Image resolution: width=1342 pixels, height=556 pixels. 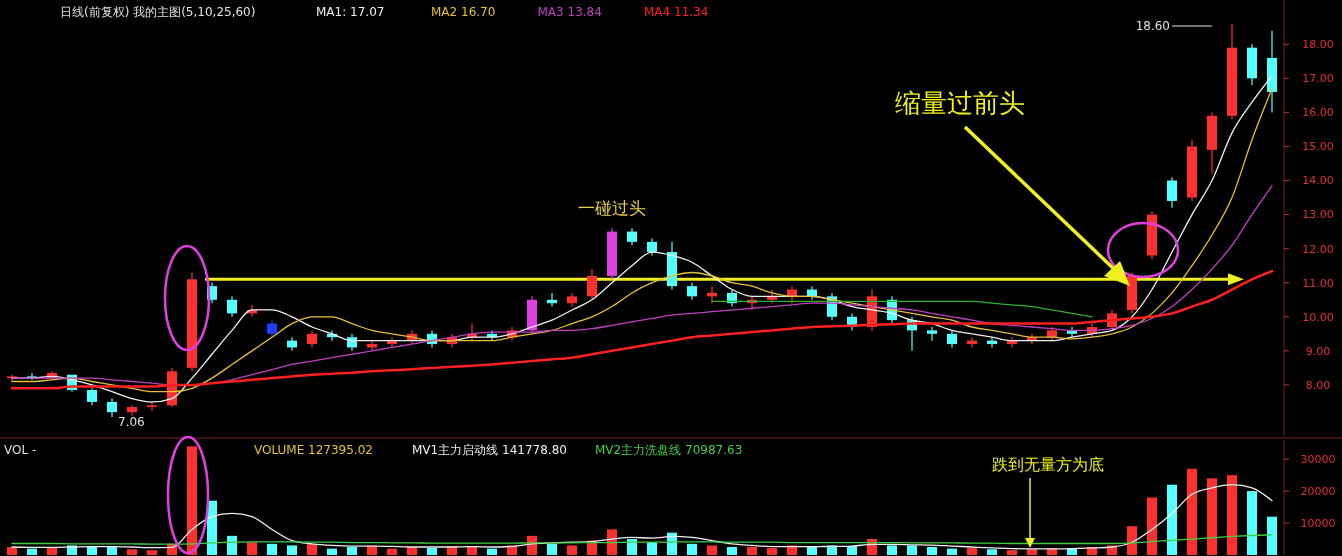 What do you see at coordinates (1318, 351) in the screenshot?
I see `y-tick-label: 9.00` at bounding box center [1318, 351].